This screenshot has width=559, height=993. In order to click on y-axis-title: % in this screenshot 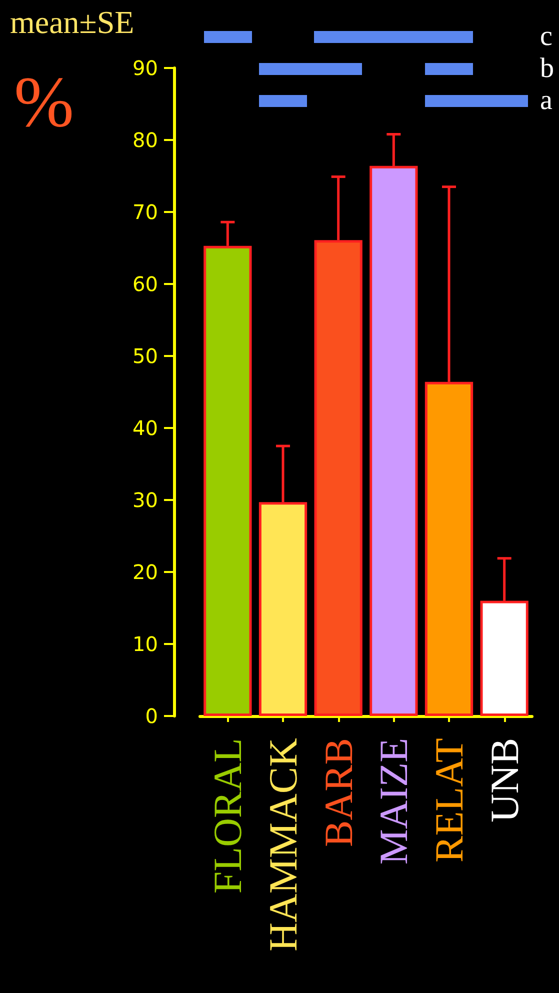, I will do `click(44, 102)`.